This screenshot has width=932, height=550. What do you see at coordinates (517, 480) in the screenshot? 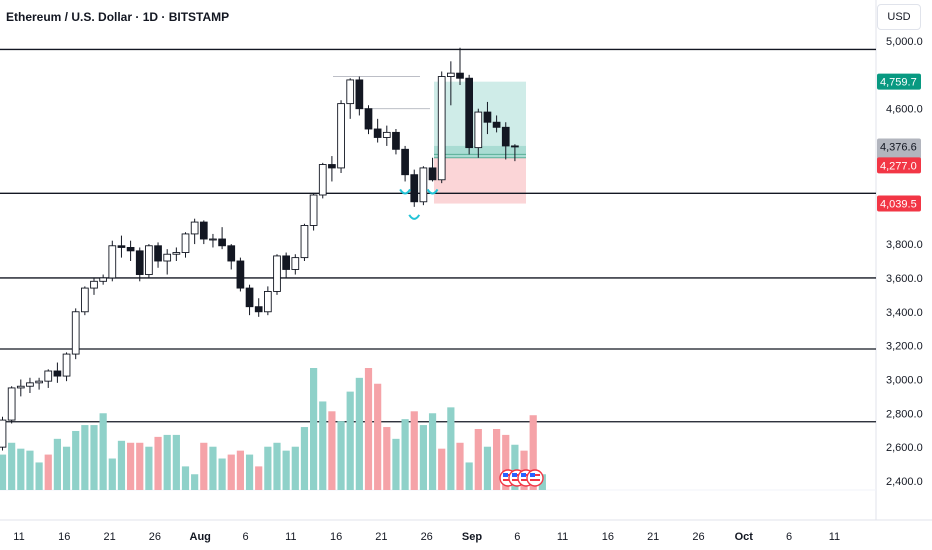
I see `flag-stripe` at bounding box center [517, 480].